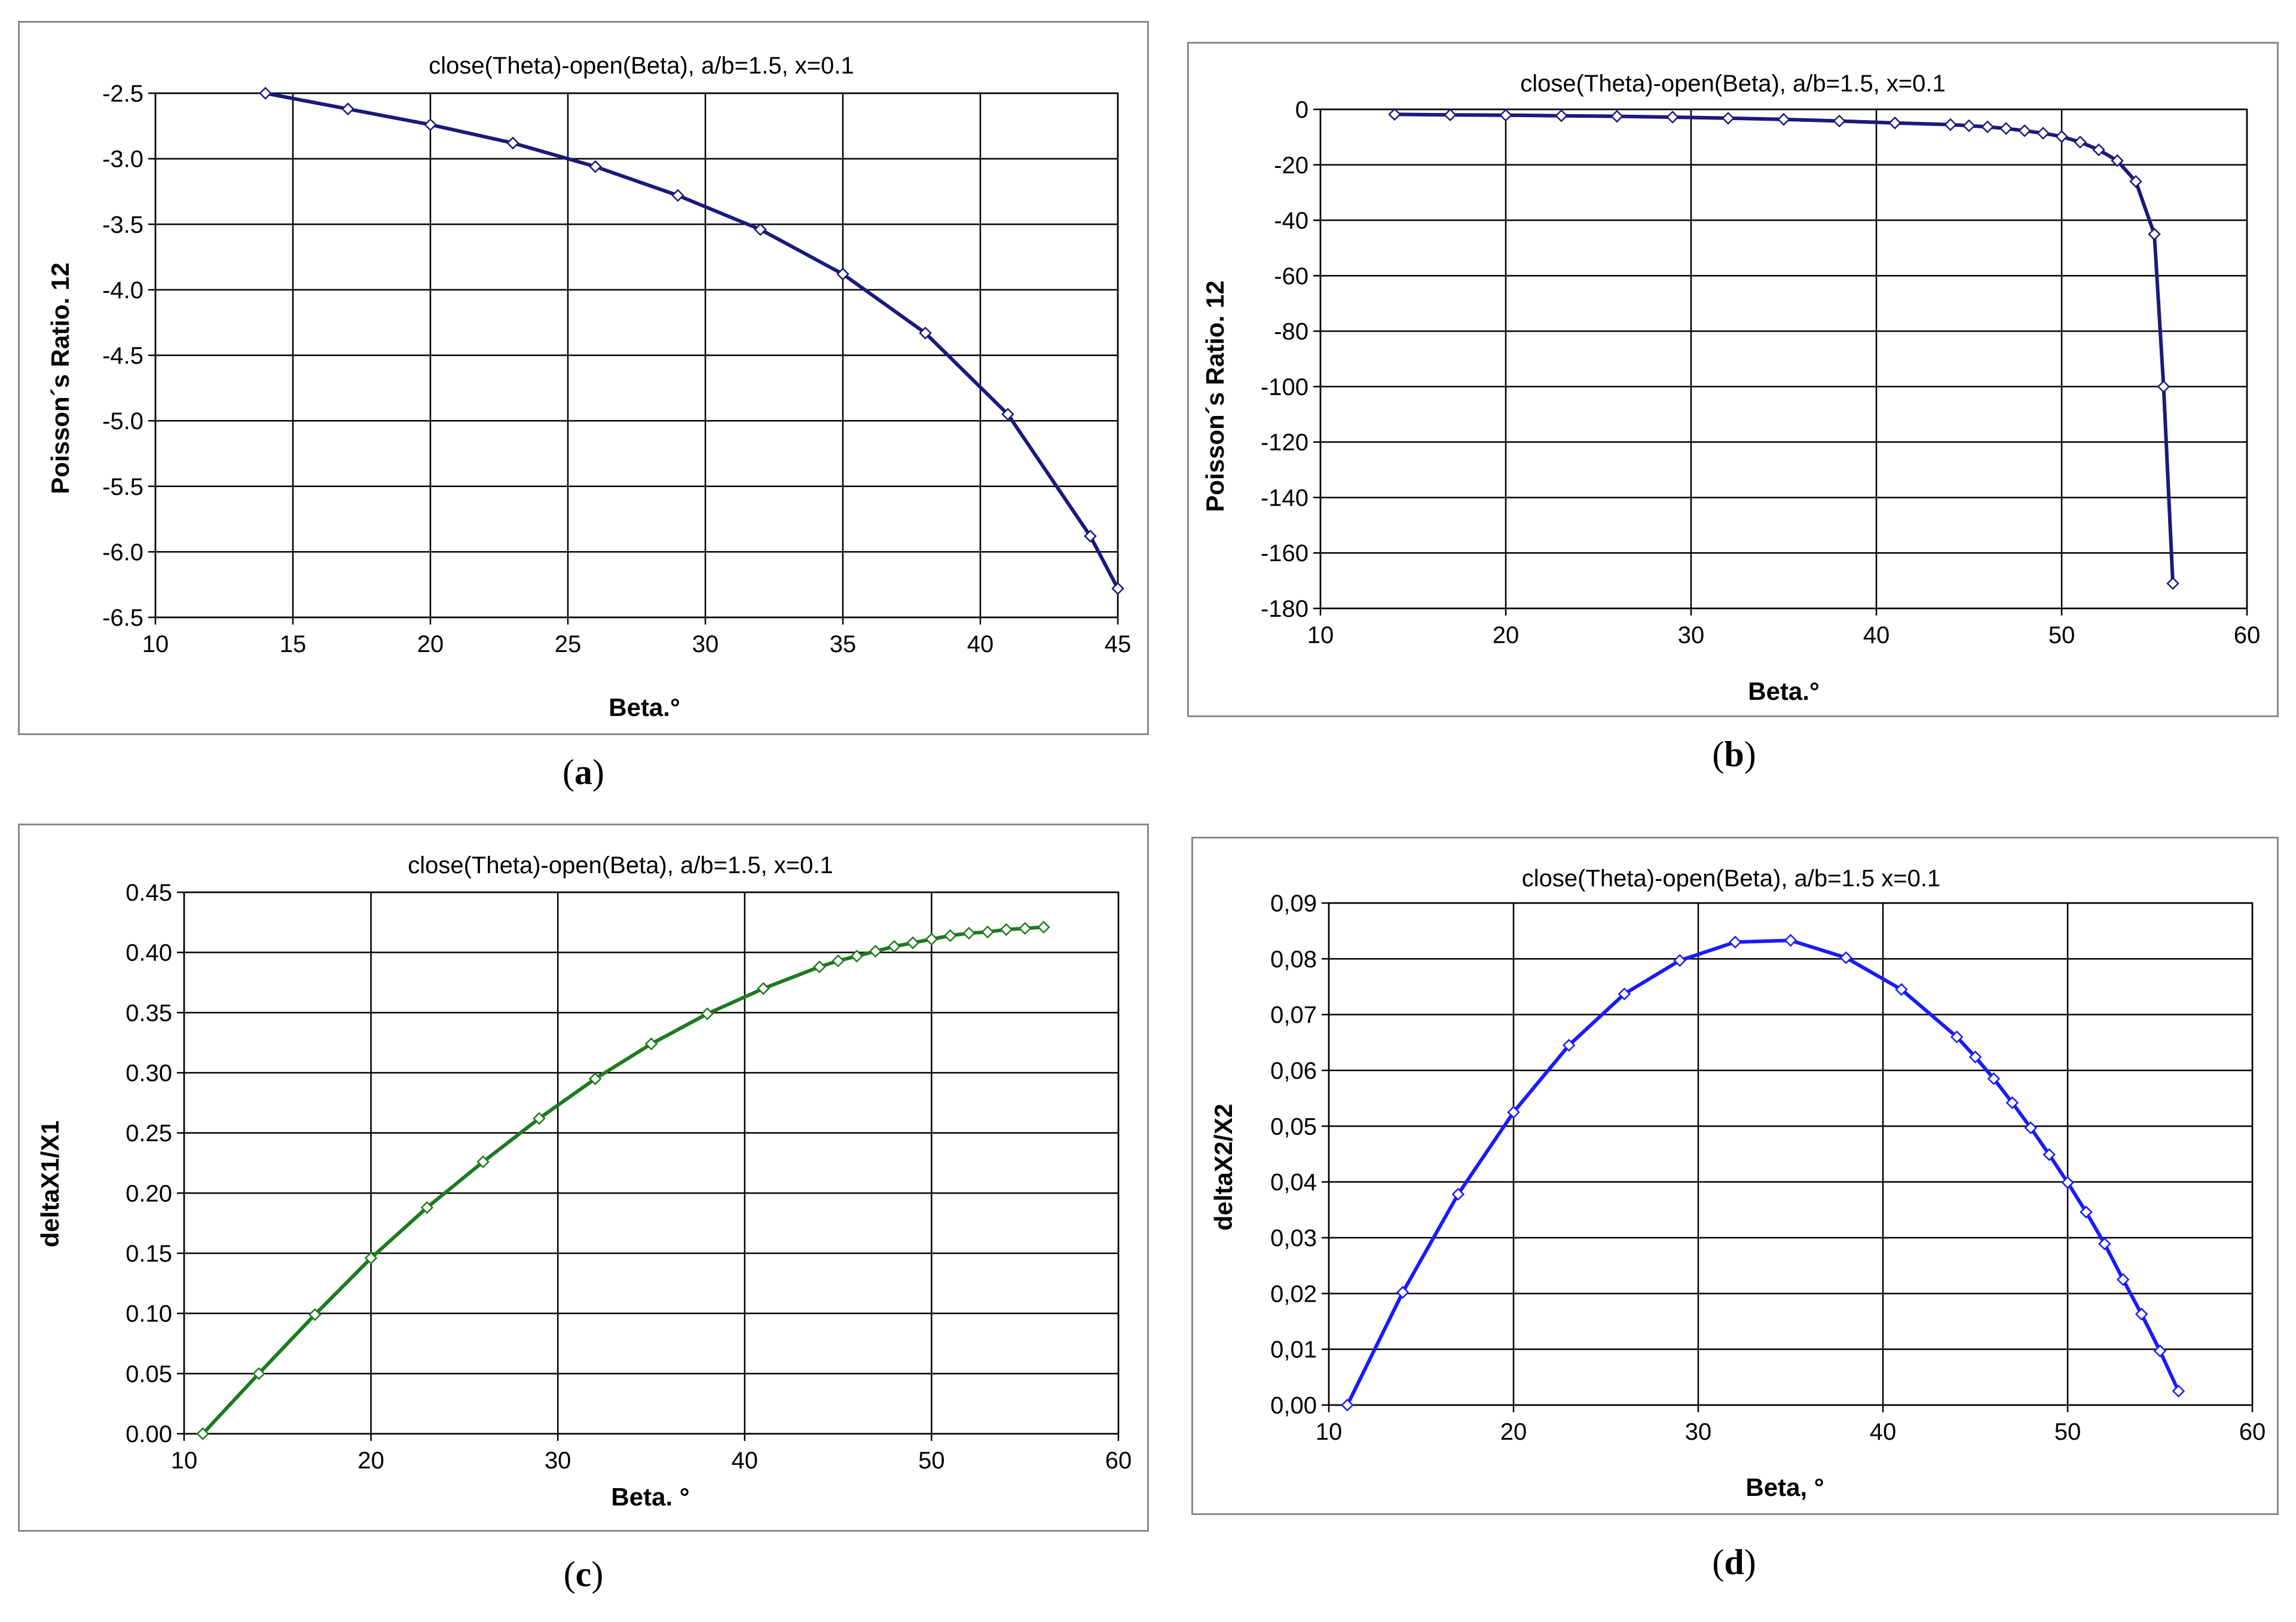  I want to click on y-tick-label: -5.0, so click(122, 421).